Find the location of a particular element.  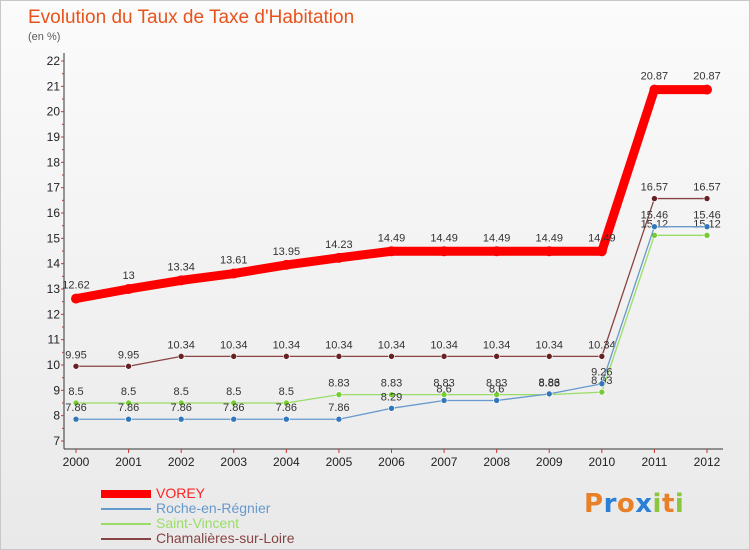

y-tick-label: 18 is located at coordinates (54, 162).